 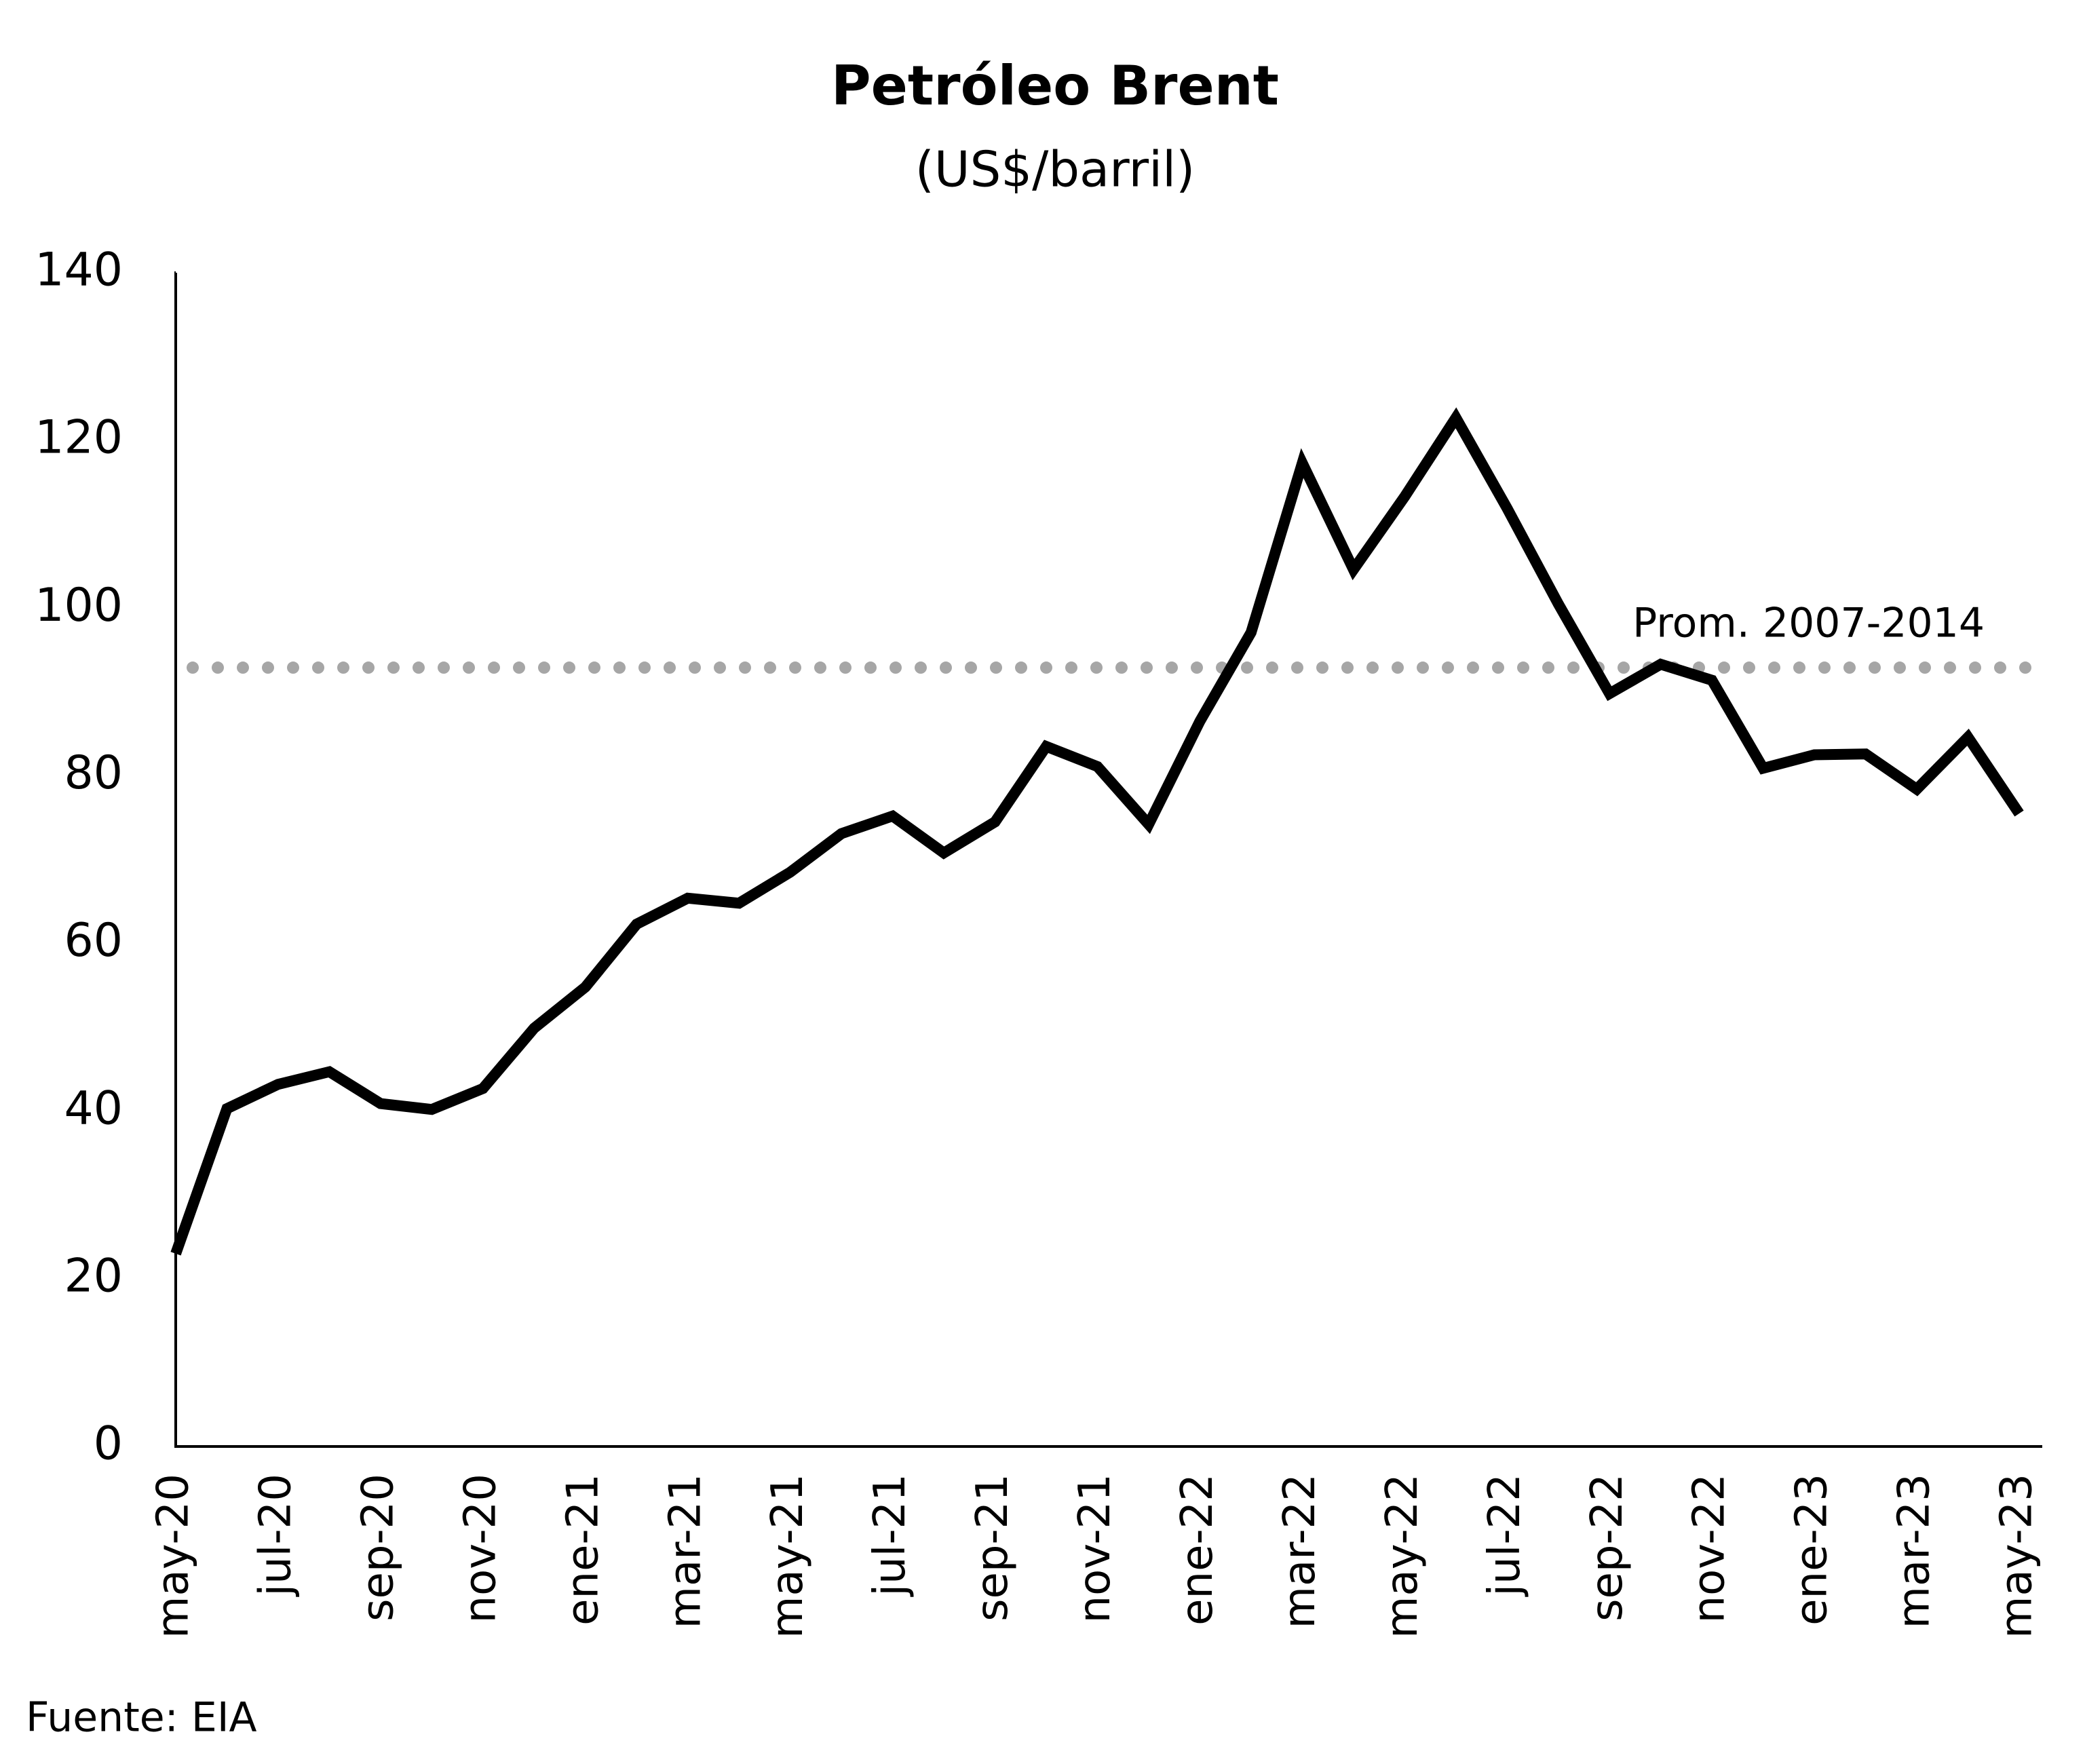 What do you see at coordinates (788, 1556) in the screenshot?
I see `x-tick-label: may-21` at bounding box center [788, 1556].